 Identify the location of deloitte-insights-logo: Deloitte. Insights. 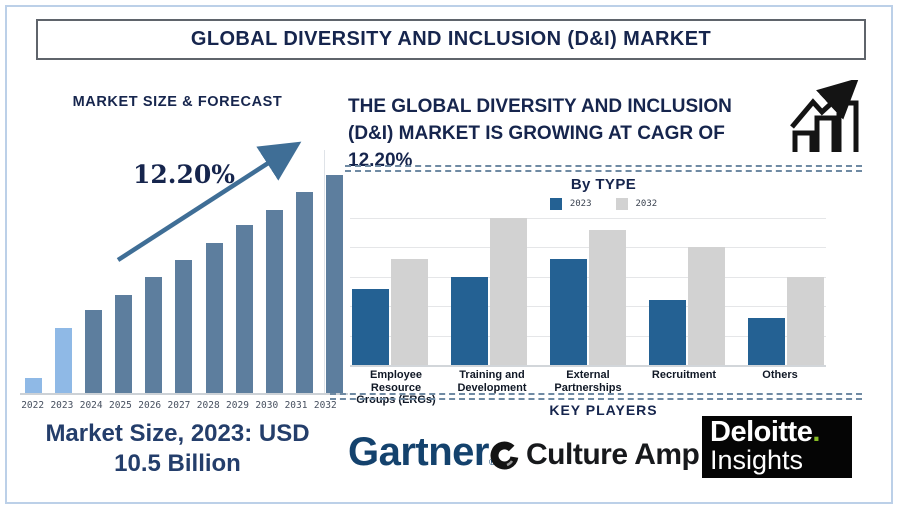
(777, 447).